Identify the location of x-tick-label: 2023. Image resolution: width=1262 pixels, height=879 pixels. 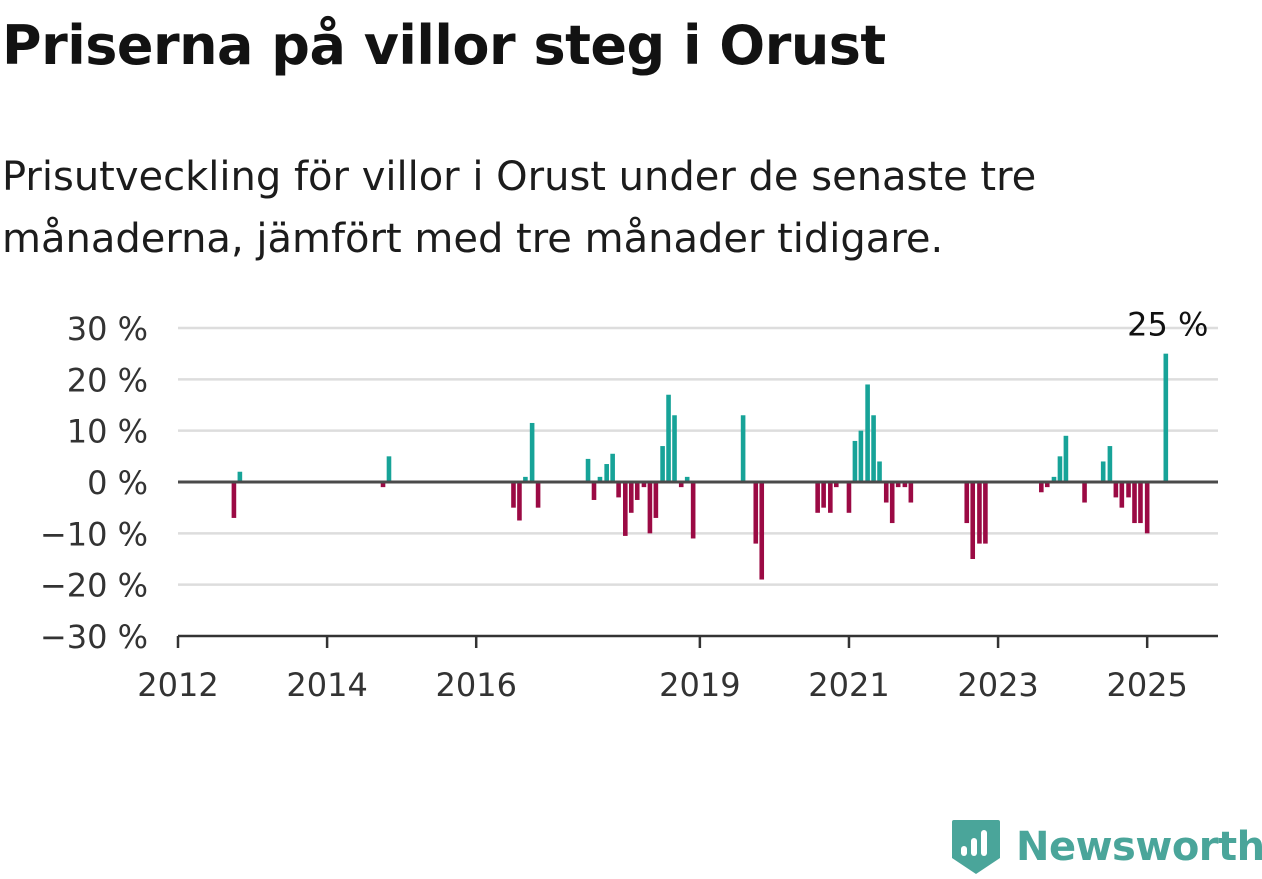
(997, 685).